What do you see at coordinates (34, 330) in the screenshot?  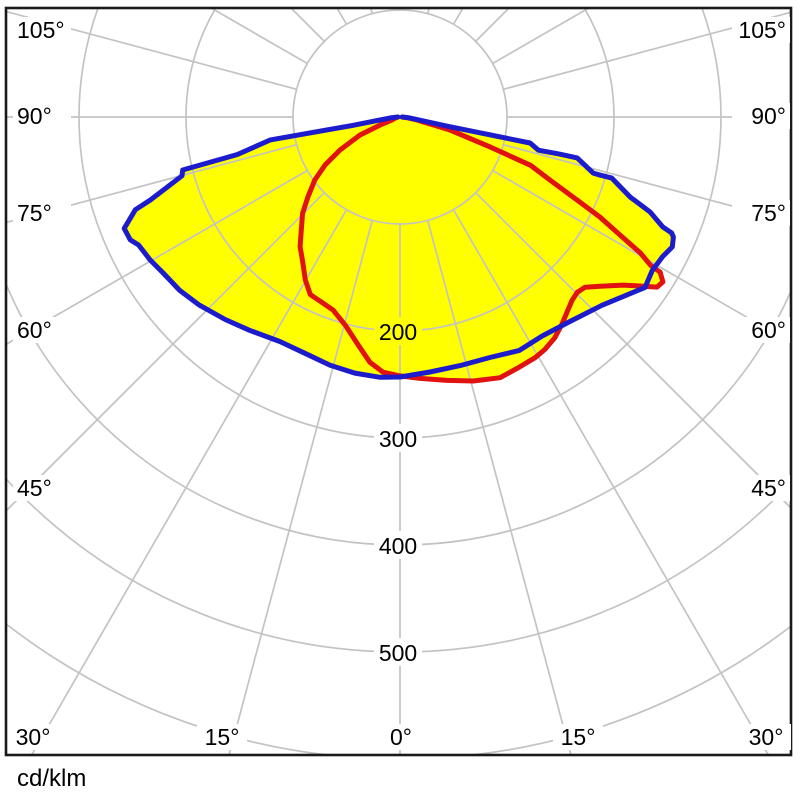 I see `angle-label-3: 60°` at bounding box center [34, 330].